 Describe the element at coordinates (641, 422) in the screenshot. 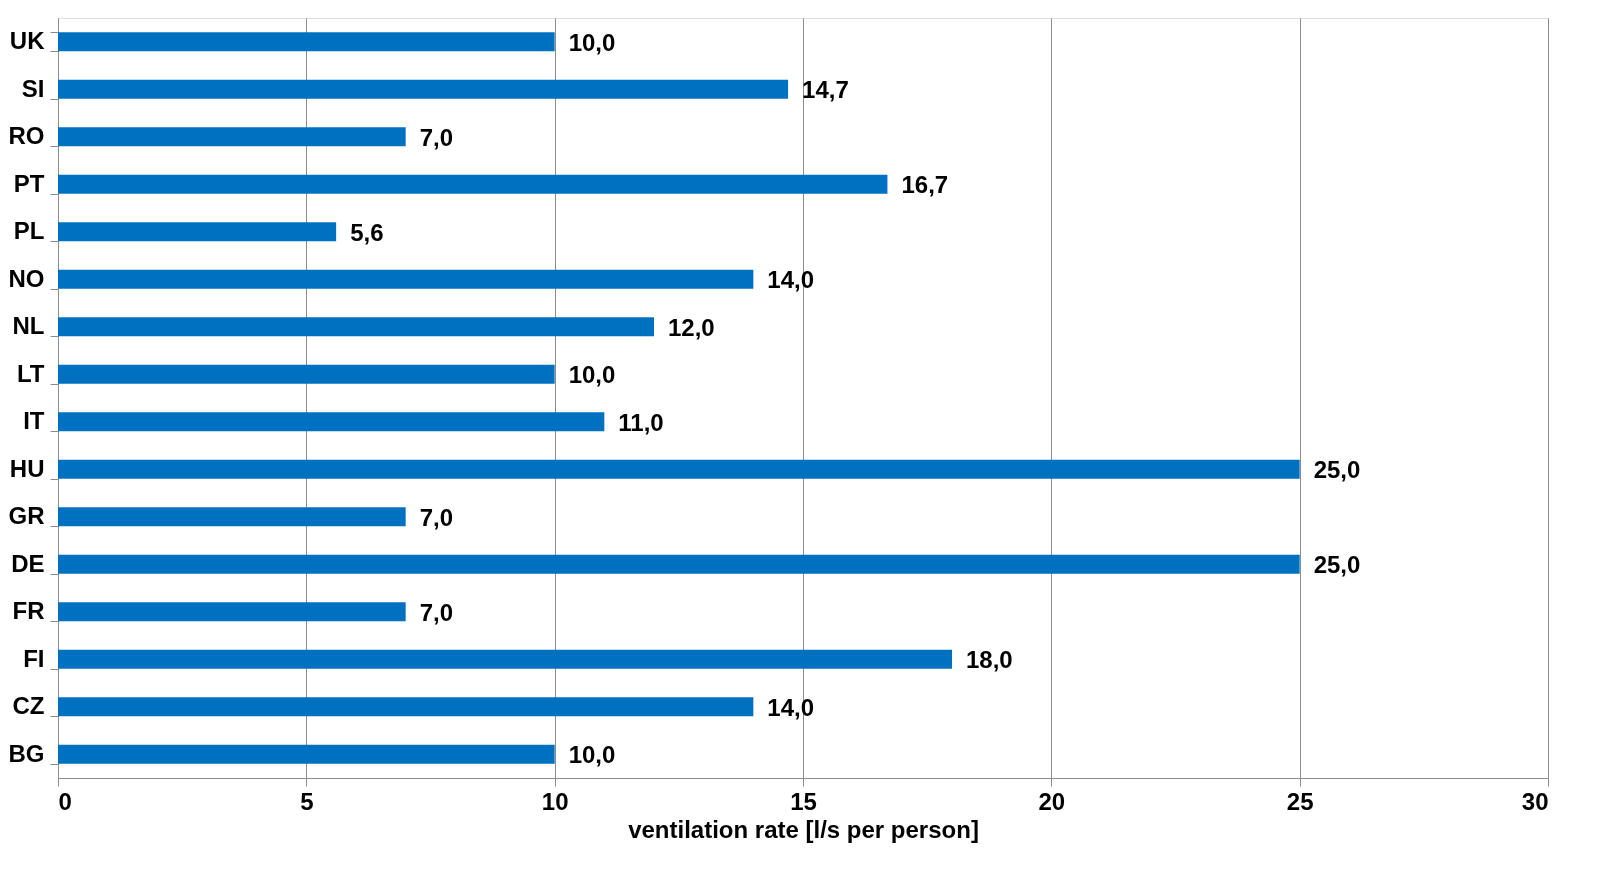

I see `data-label: 11,0` at that location.